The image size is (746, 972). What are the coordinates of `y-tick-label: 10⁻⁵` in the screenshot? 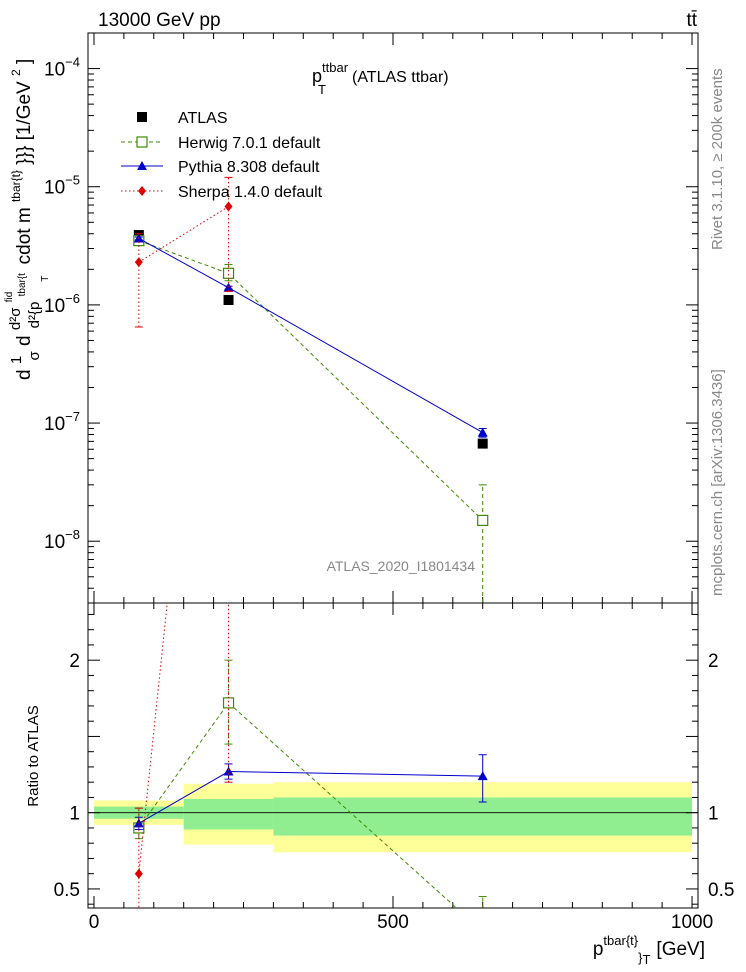 It's located at (62, 186).